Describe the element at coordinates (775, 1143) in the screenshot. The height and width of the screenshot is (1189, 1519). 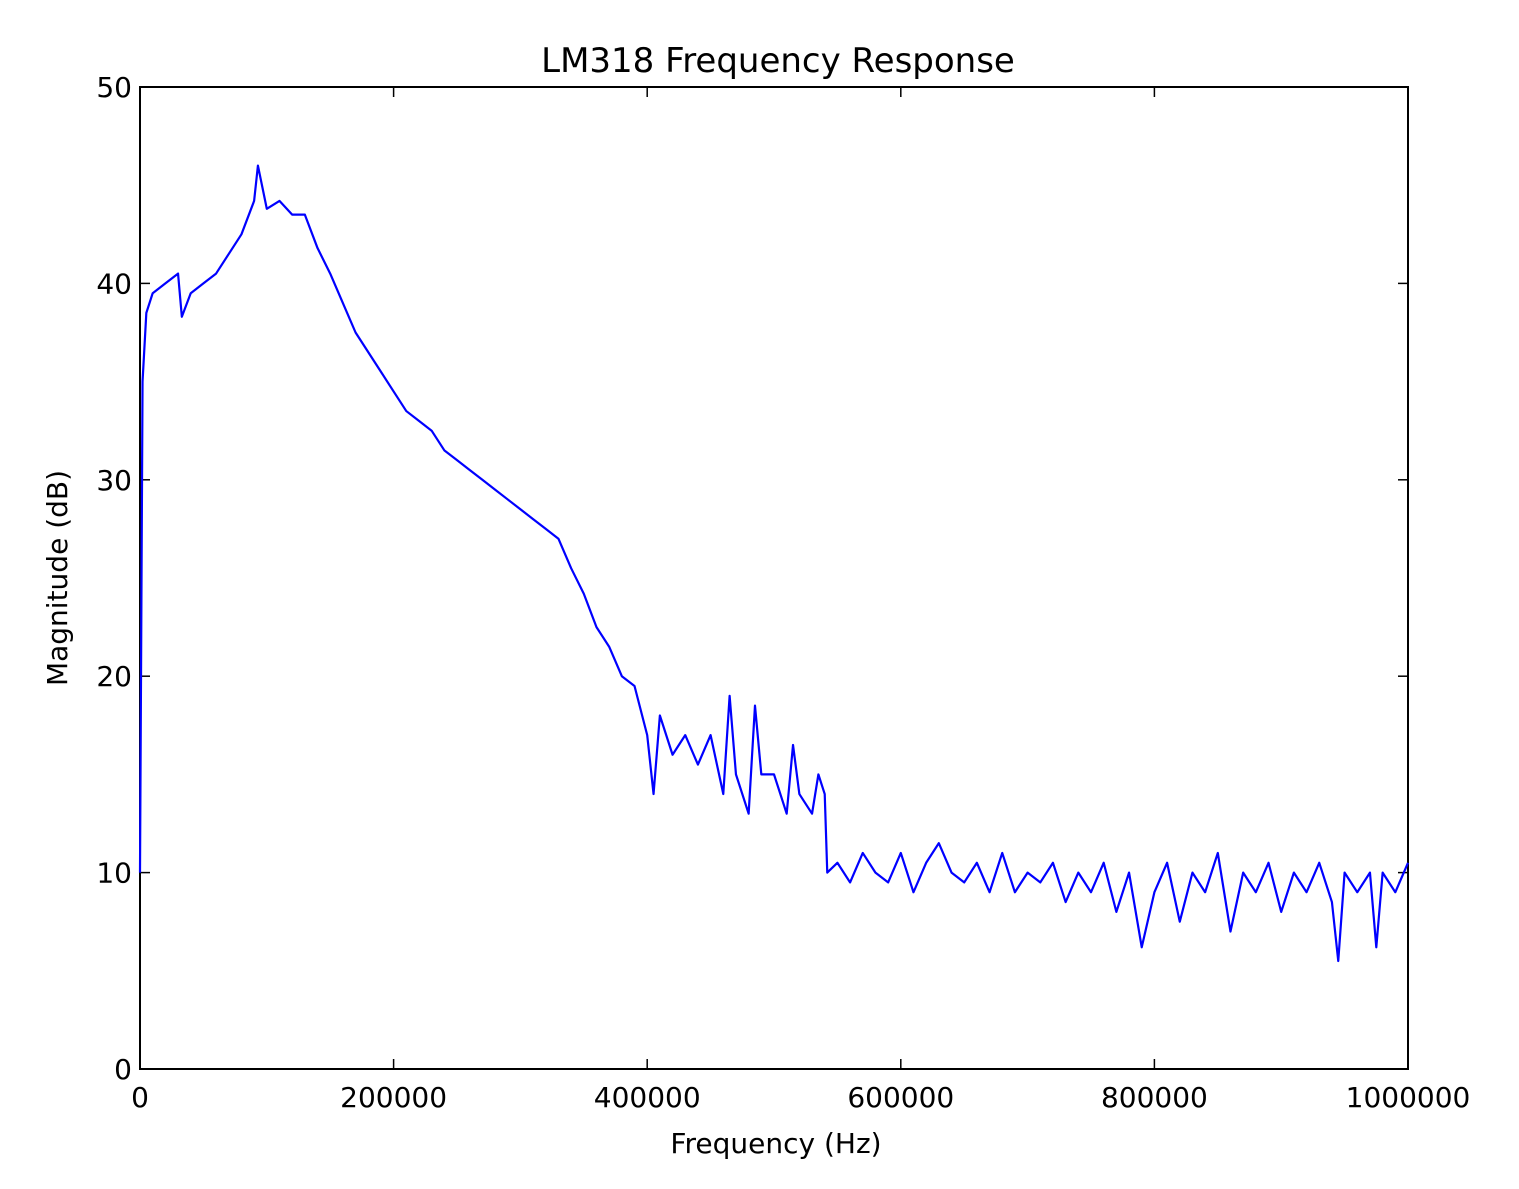
I see `x-axis-label: Frequency (Hz)` at that location.